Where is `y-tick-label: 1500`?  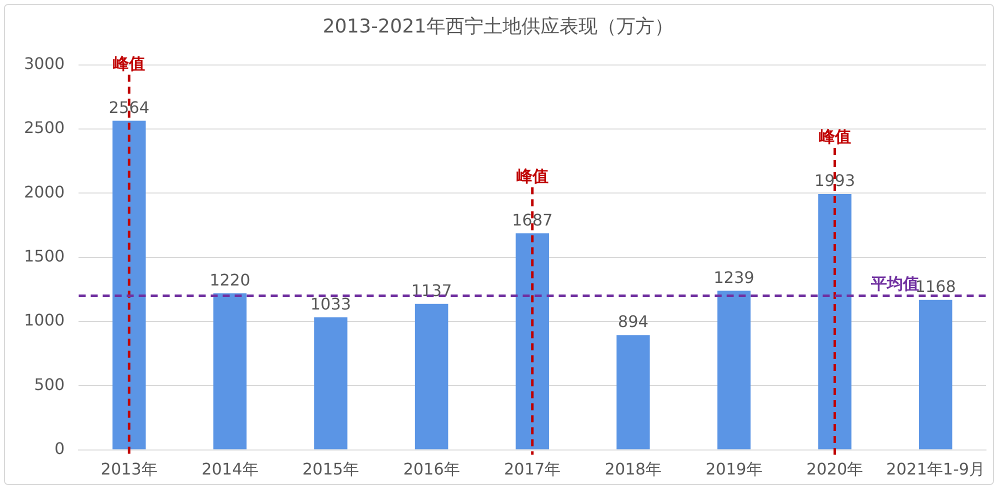
y-tick-label: 1500 is located at coordinates (44, 256).